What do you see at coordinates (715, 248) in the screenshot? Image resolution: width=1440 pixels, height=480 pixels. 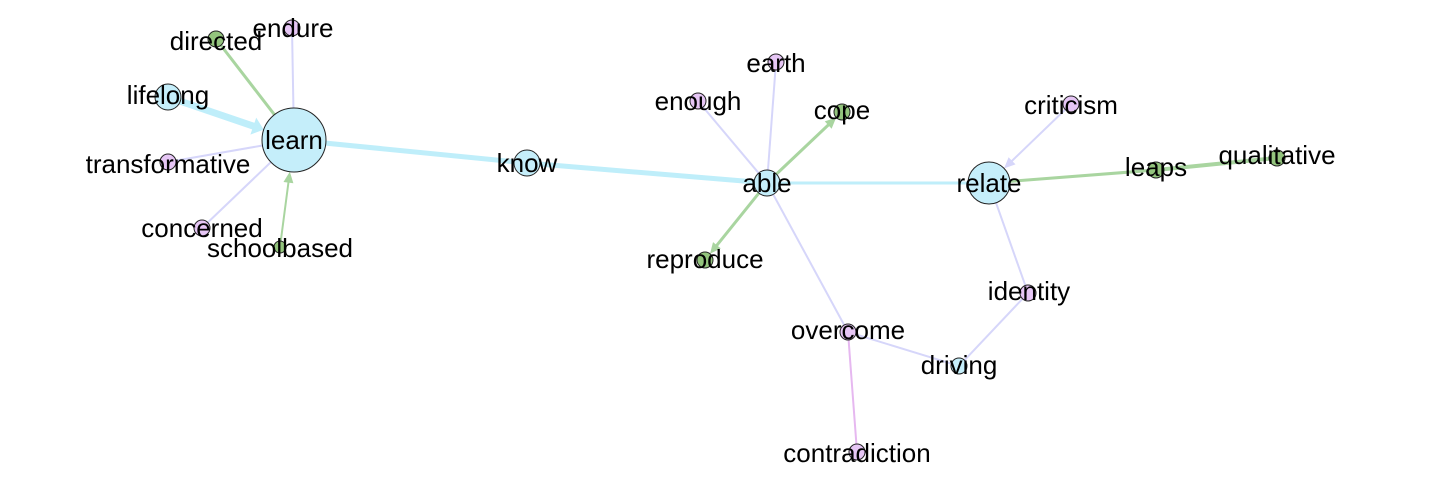 I see `edge-arrowhead-able-reproduce` at bounding box center [715, 248].